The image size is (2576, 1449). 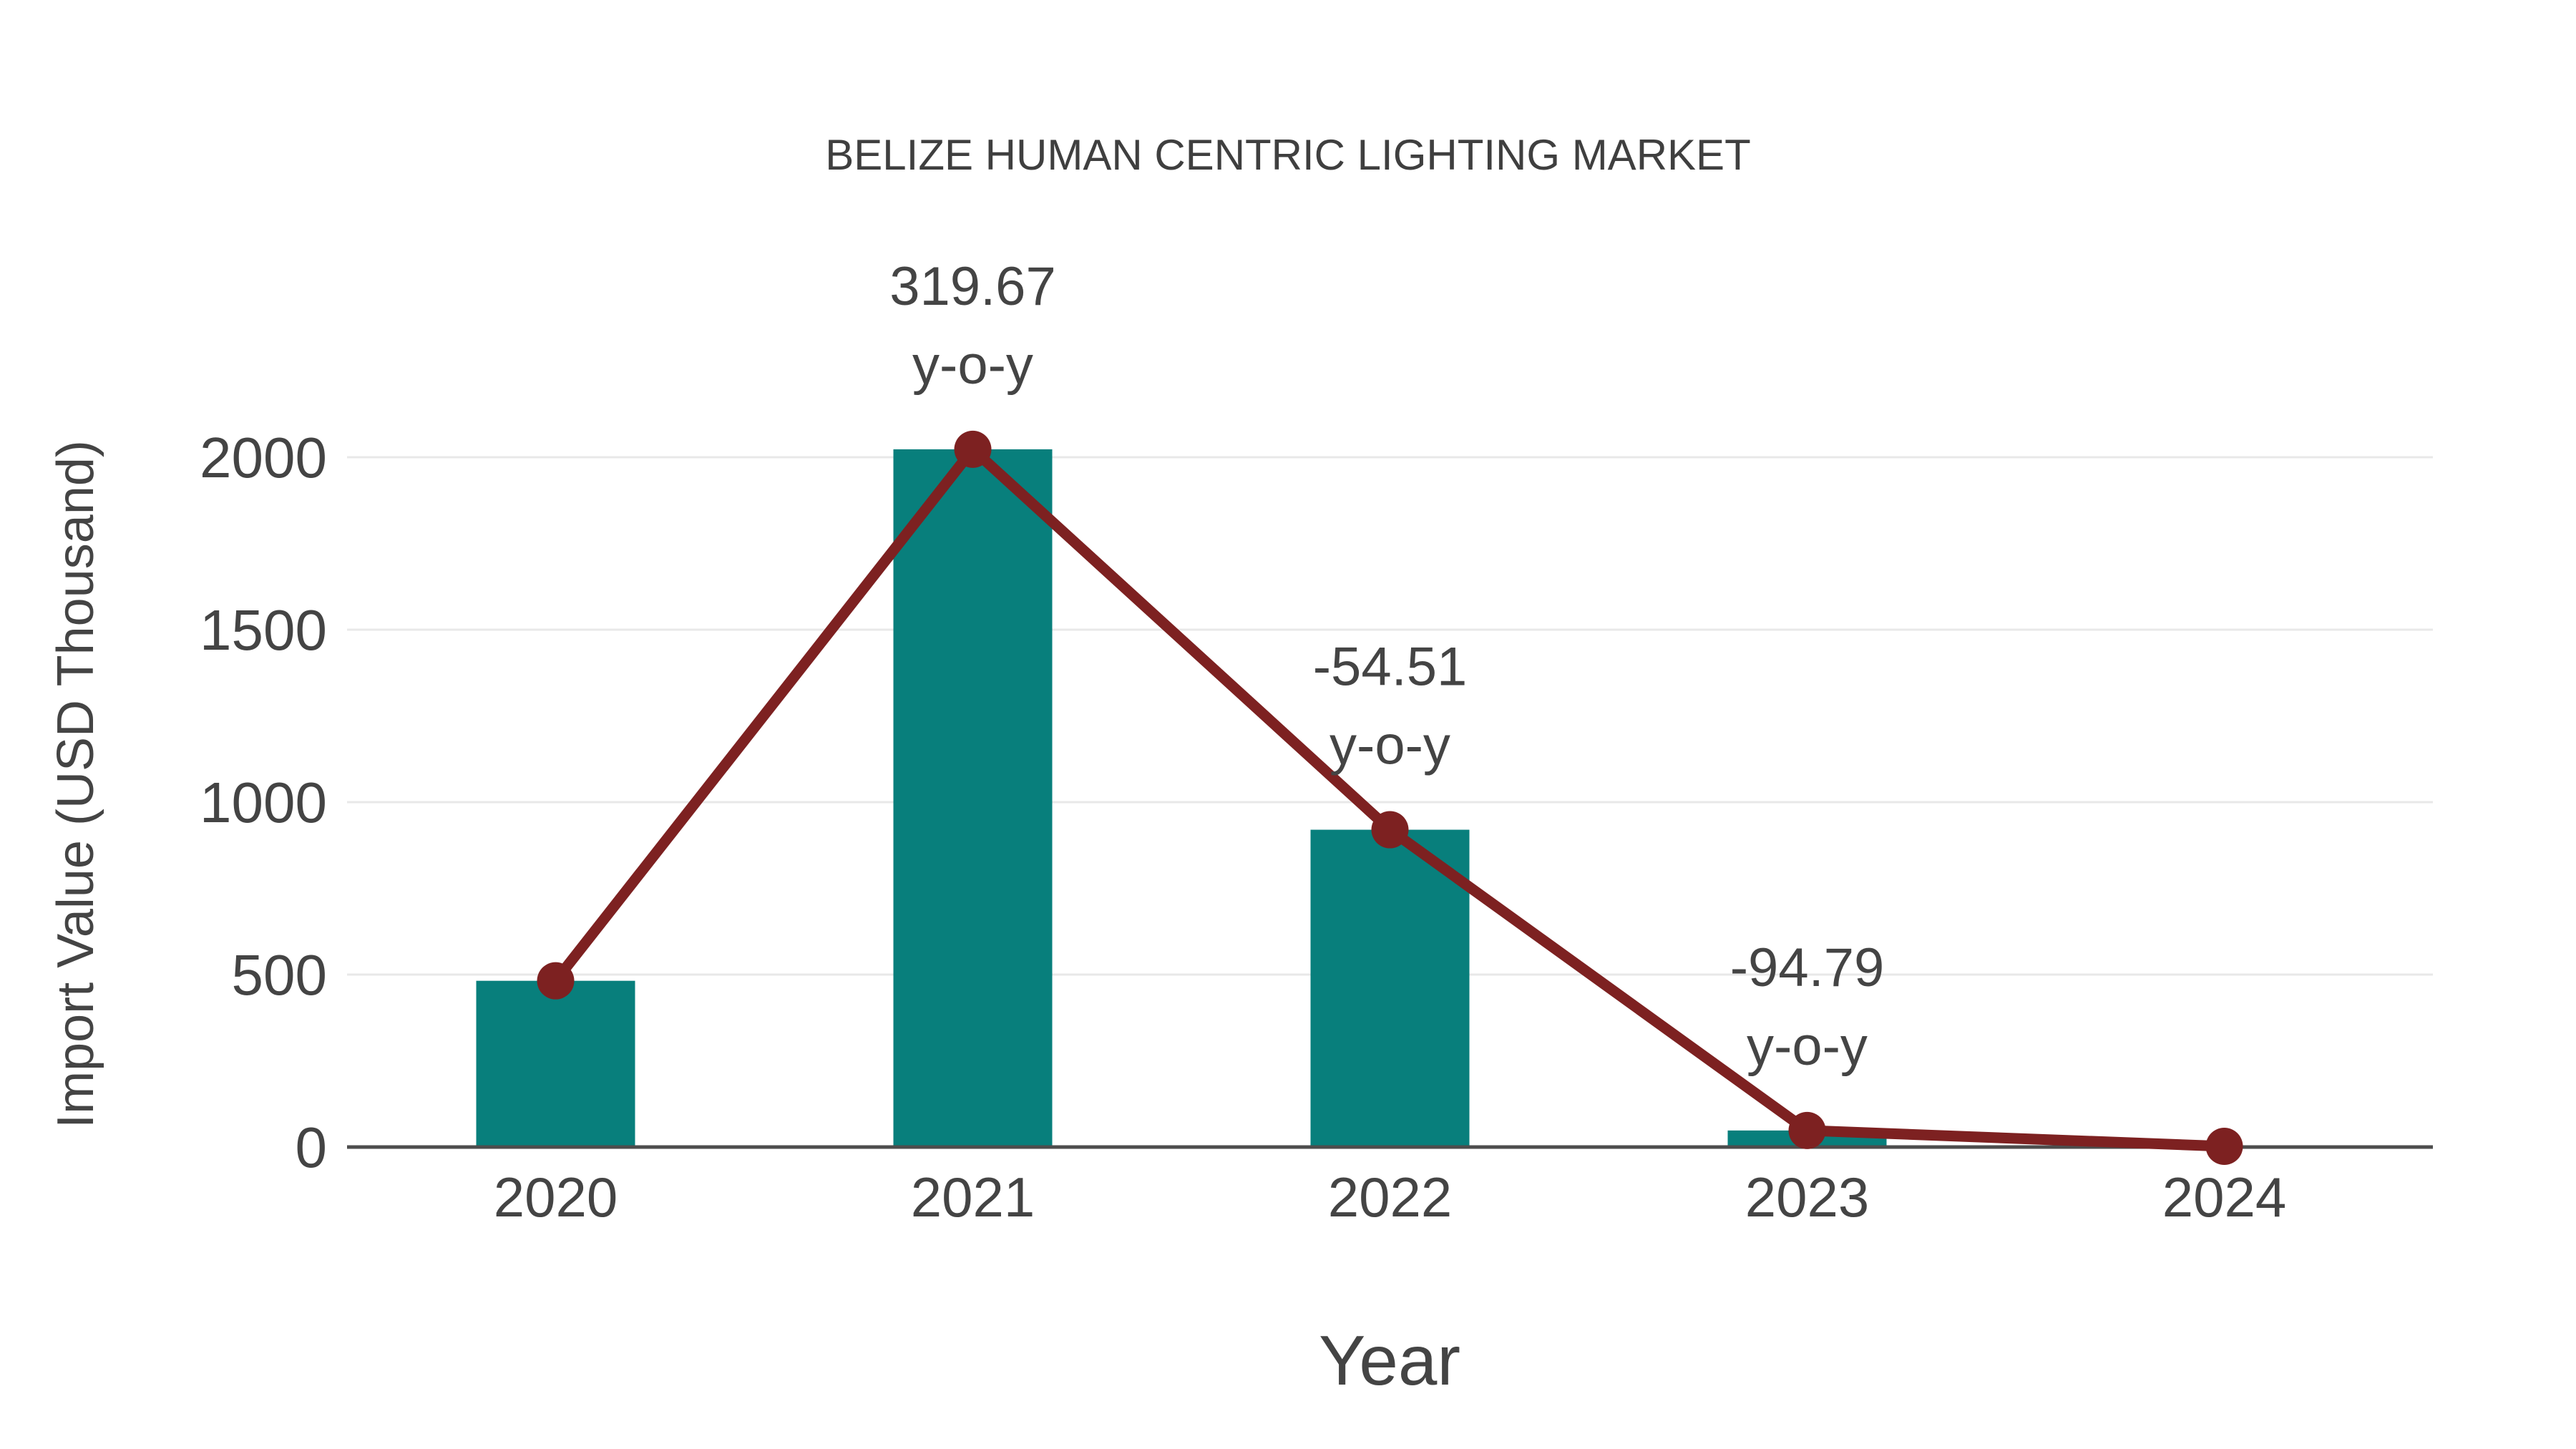 I want to click on y-tick-label: 500, so click(x=279, y=975).